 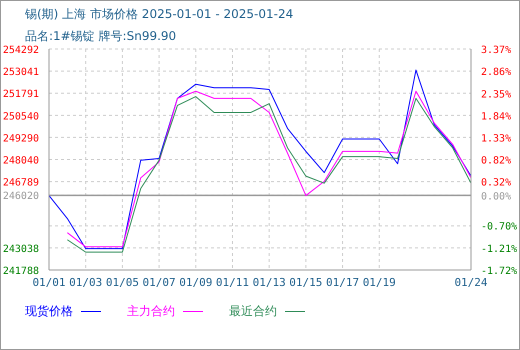 I want to click on y2-tick-label: -0.70%, so click(x=499, y=227).